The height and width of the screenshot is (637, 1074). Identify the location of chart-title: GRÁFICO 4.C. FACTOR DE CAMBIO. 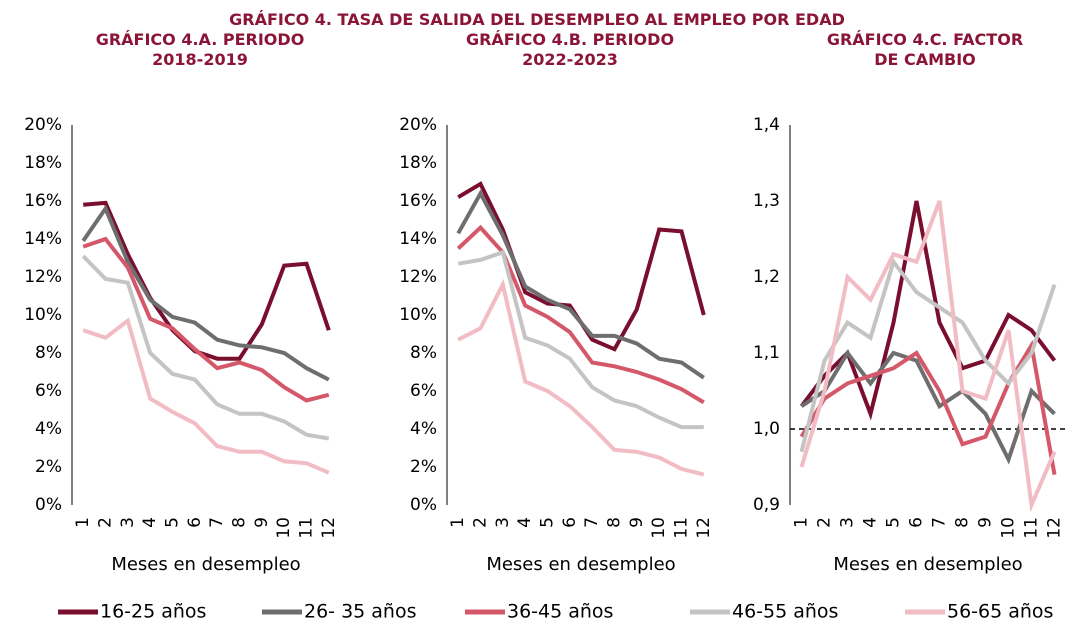
(925, 49).